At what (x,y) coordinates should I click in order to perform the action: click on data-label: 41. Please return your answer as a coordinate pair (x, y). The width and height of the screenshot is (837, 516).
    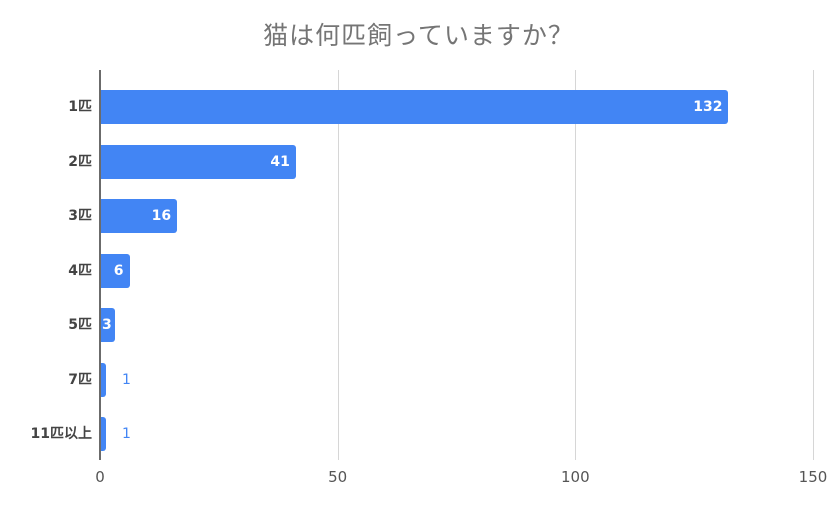
    Looking at the image, I should click on (280, 161).